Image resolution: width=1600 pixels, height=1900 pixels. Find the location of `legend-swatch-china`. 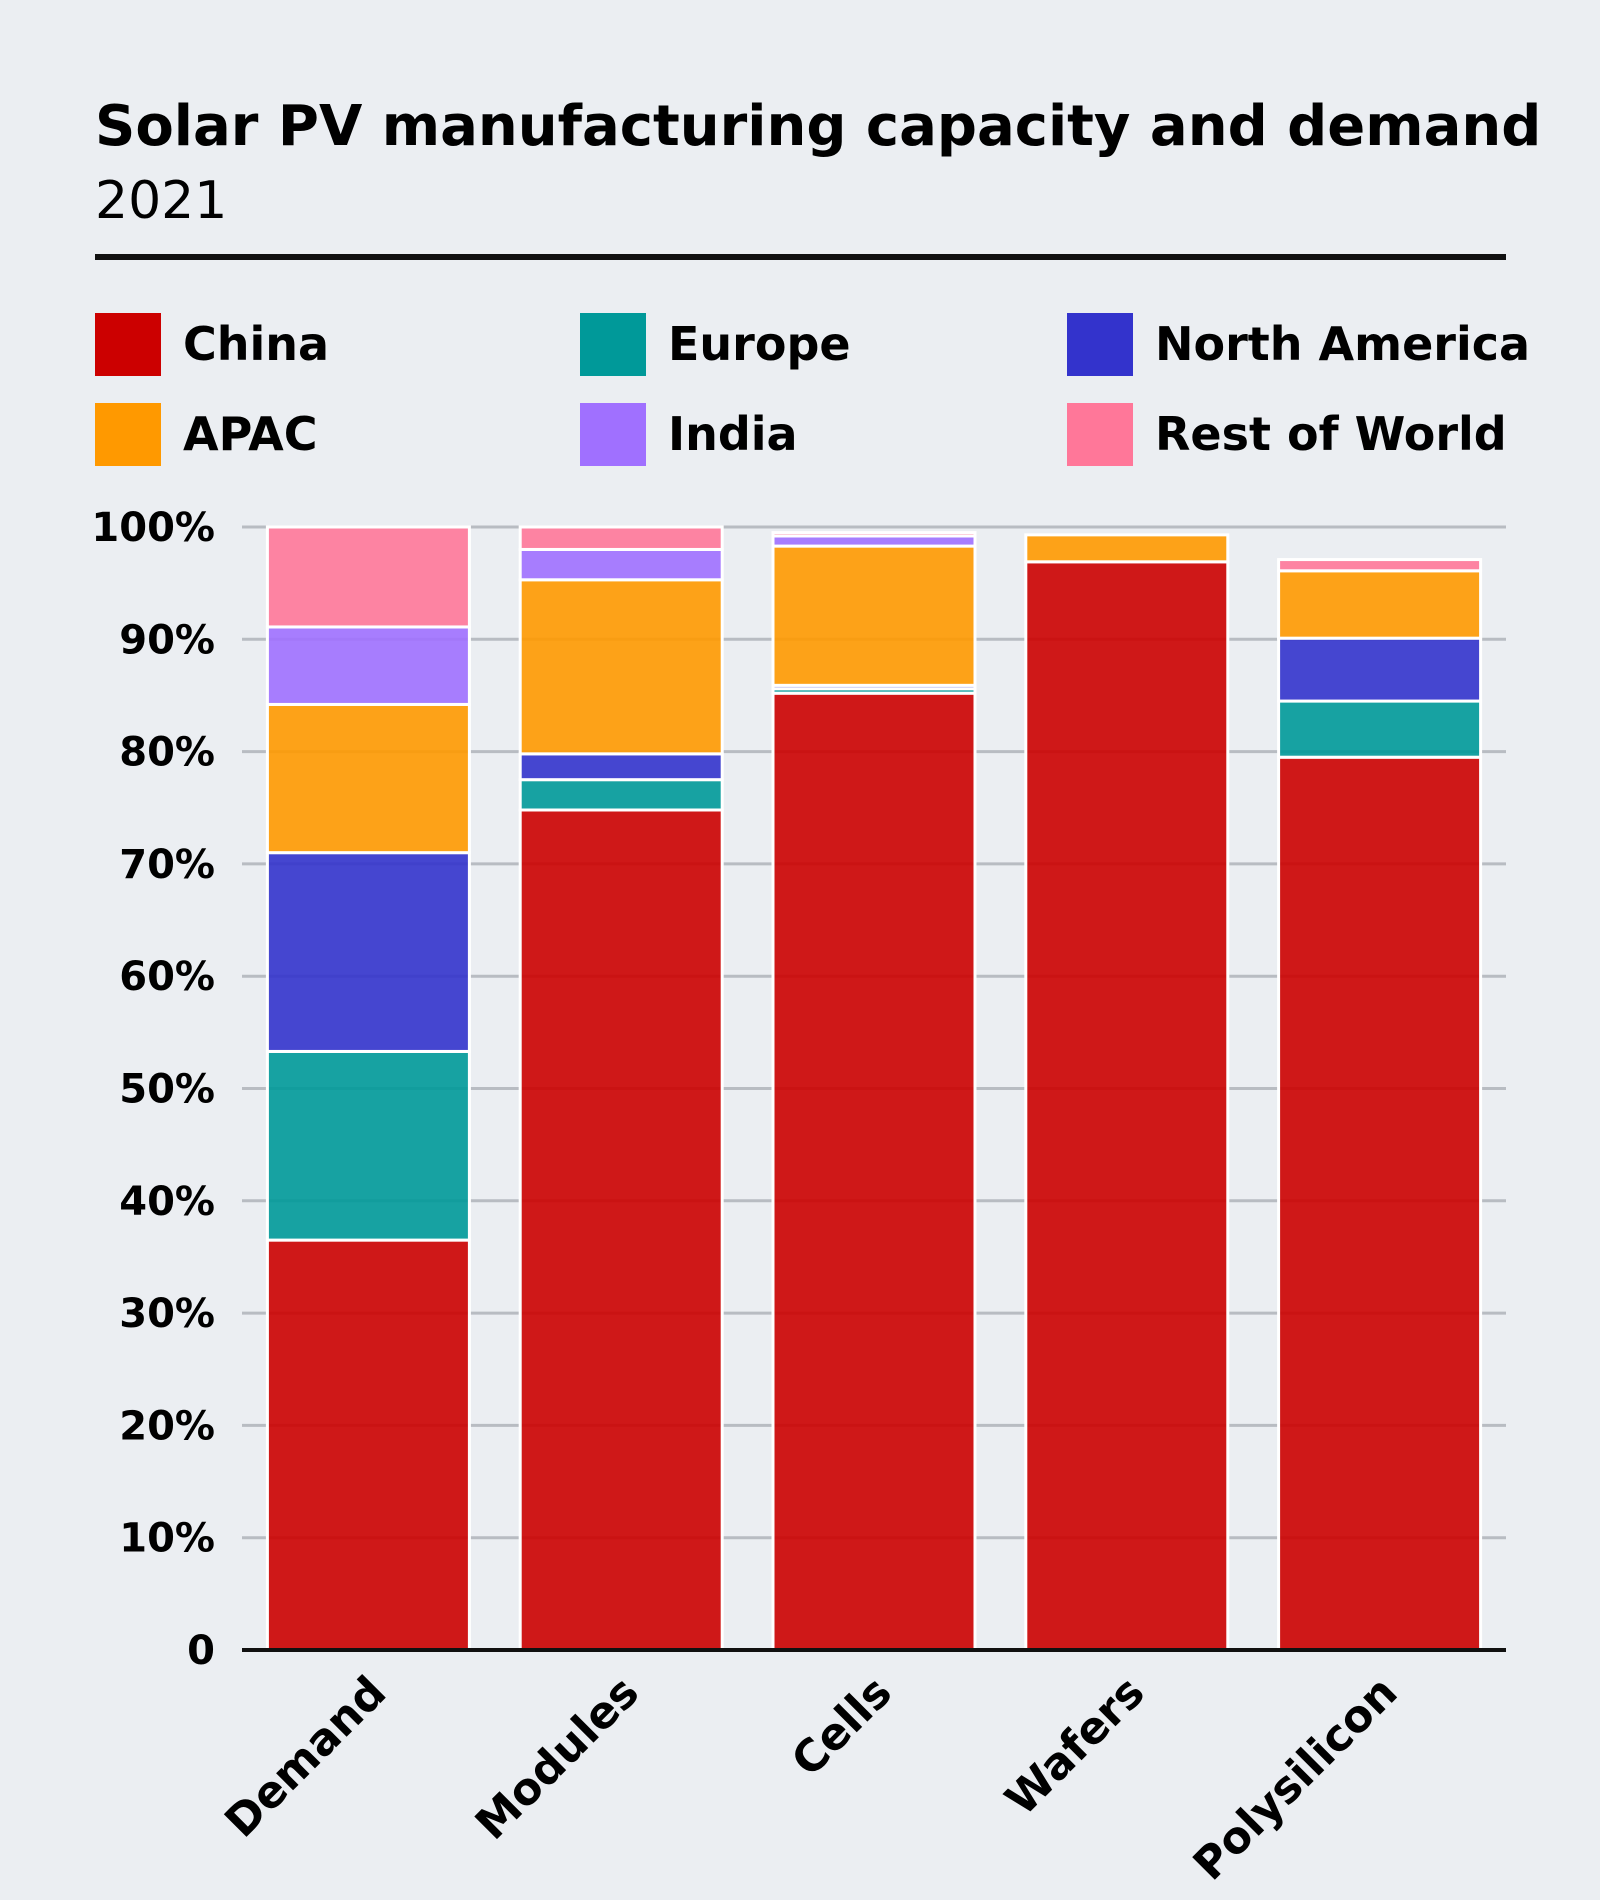

legend-swatch-china is located at coordinates (128, 344).